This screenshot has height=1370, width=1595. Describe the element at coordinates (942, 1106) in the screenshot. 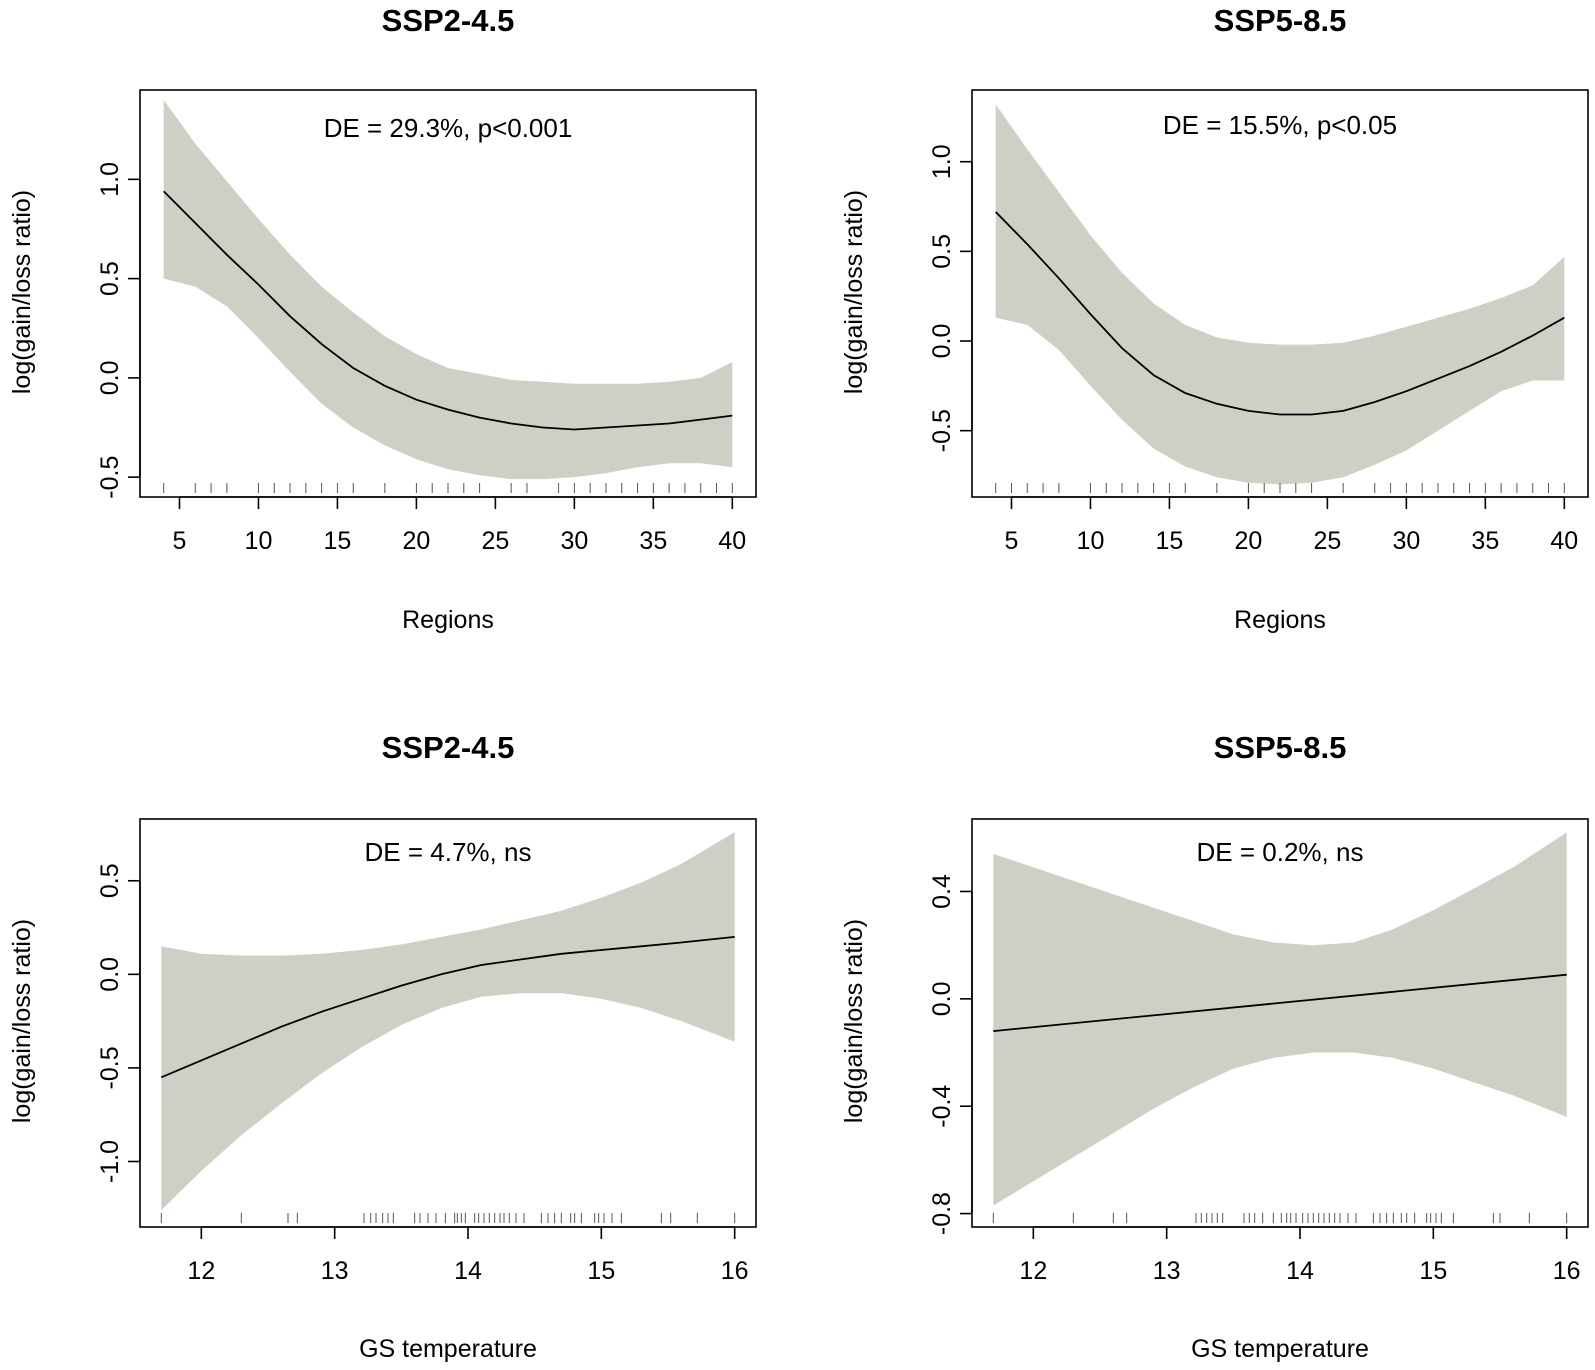

I see `y-tick-label: -0.4` at that location.